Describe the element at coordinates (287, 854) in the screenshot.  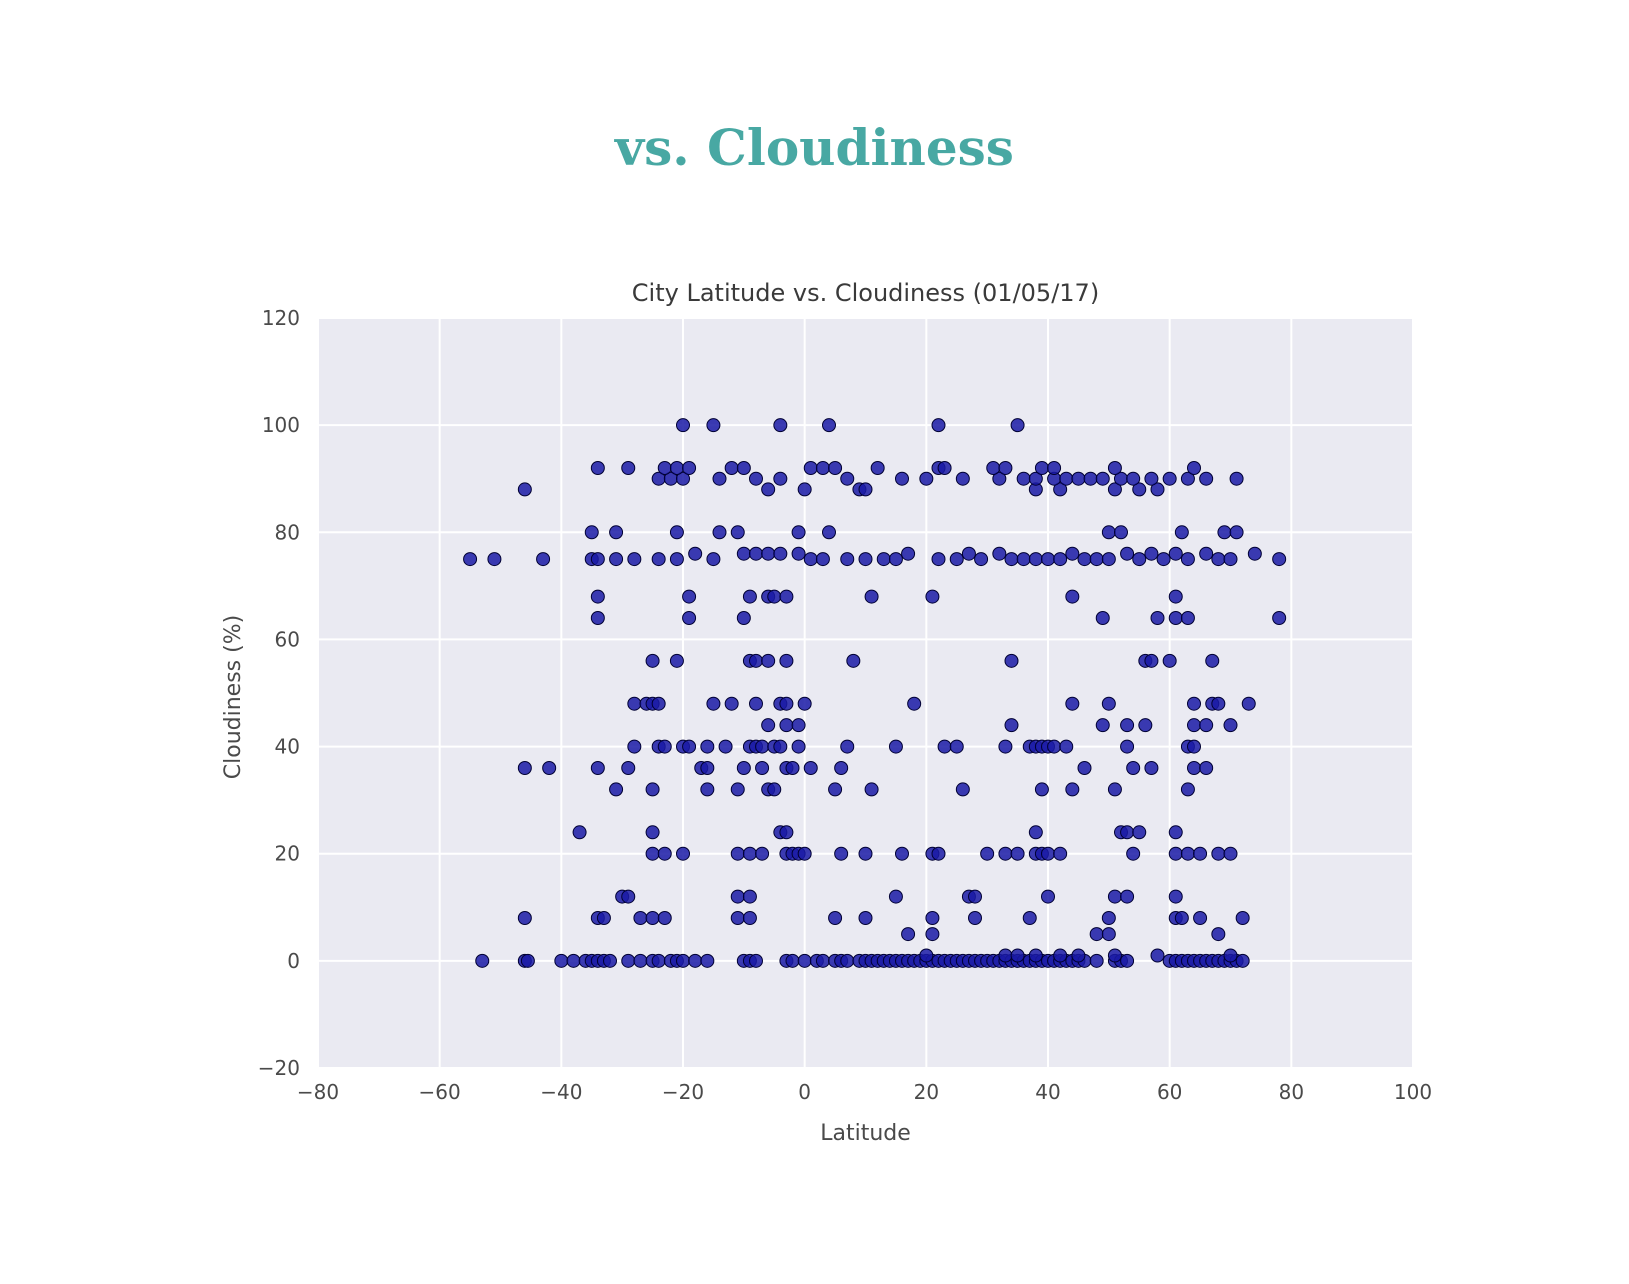
I see `y-tick-label: 20` at that location.